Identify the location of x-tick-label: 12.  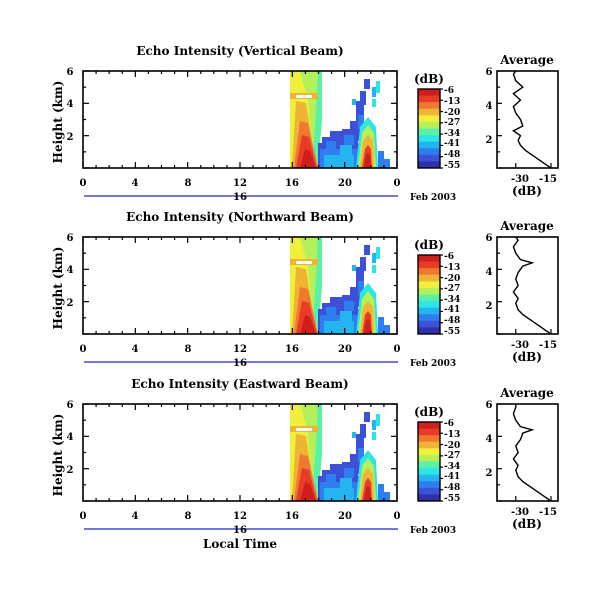
(240, 183).